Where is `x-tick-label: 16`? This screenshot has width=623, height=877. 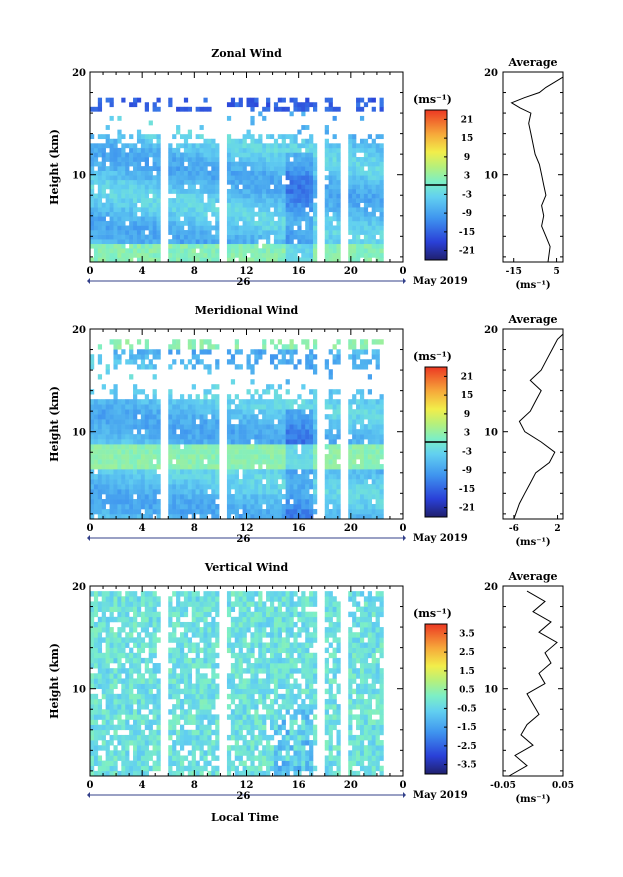 x-tick-label: 16 is located at coordinates (299, 528).